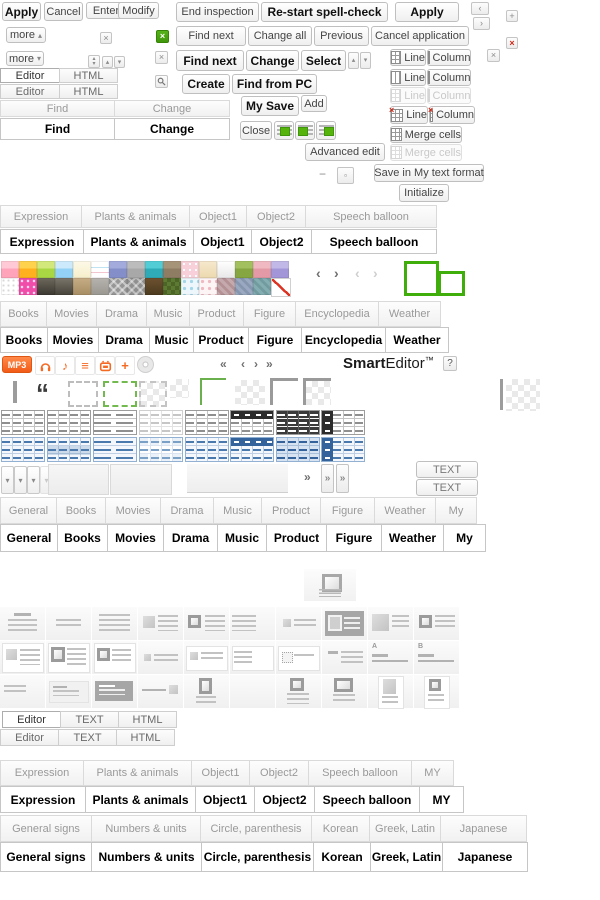 This screenshot has width=600, height=900. Describe the element at coordinates (160, 623) in the screenshot. I see `layout-thumb-img-left` at that location.